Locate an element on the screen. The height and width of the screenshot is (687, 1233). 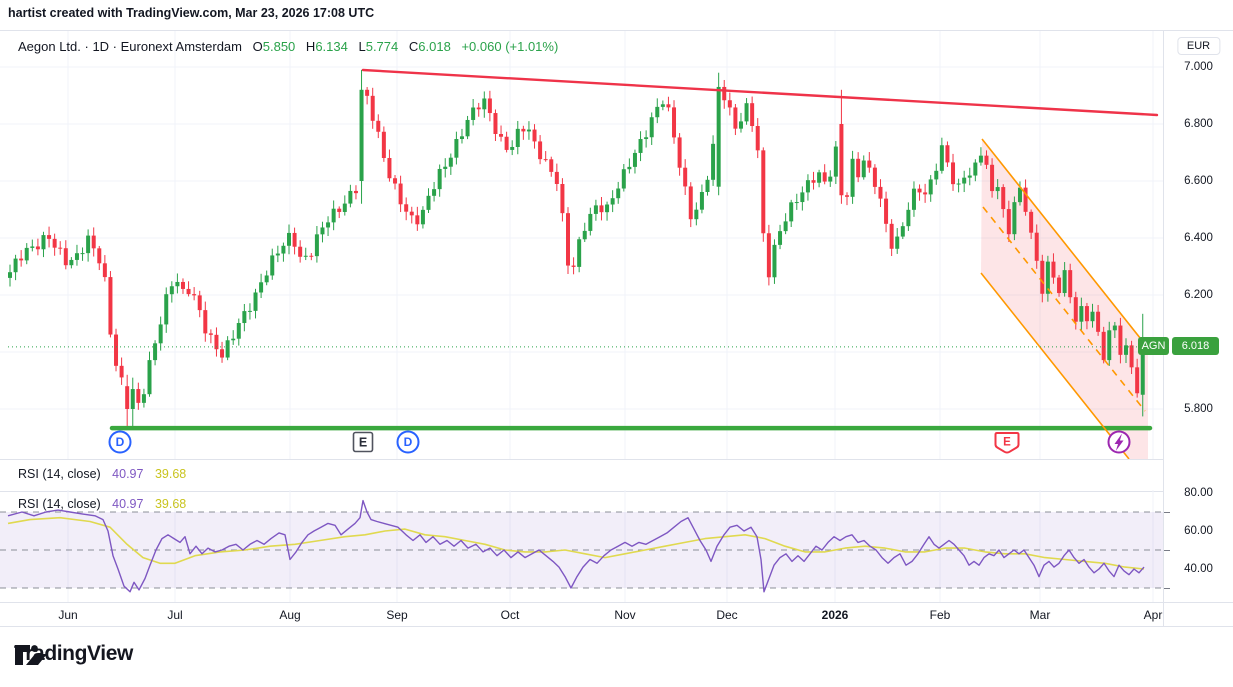
price-tick-label: 7.000 is located at coordinates (1198, 67).